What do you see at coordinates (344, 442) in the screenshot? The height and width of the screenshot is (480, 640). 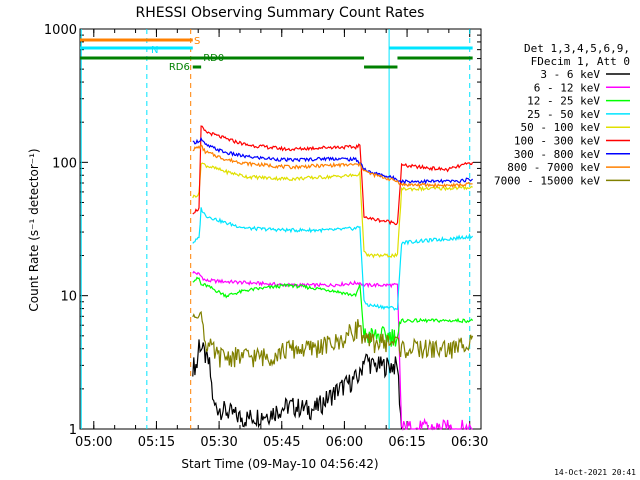 I see `x-tick-label-4: 06:00` at bounding box center [344, 442].